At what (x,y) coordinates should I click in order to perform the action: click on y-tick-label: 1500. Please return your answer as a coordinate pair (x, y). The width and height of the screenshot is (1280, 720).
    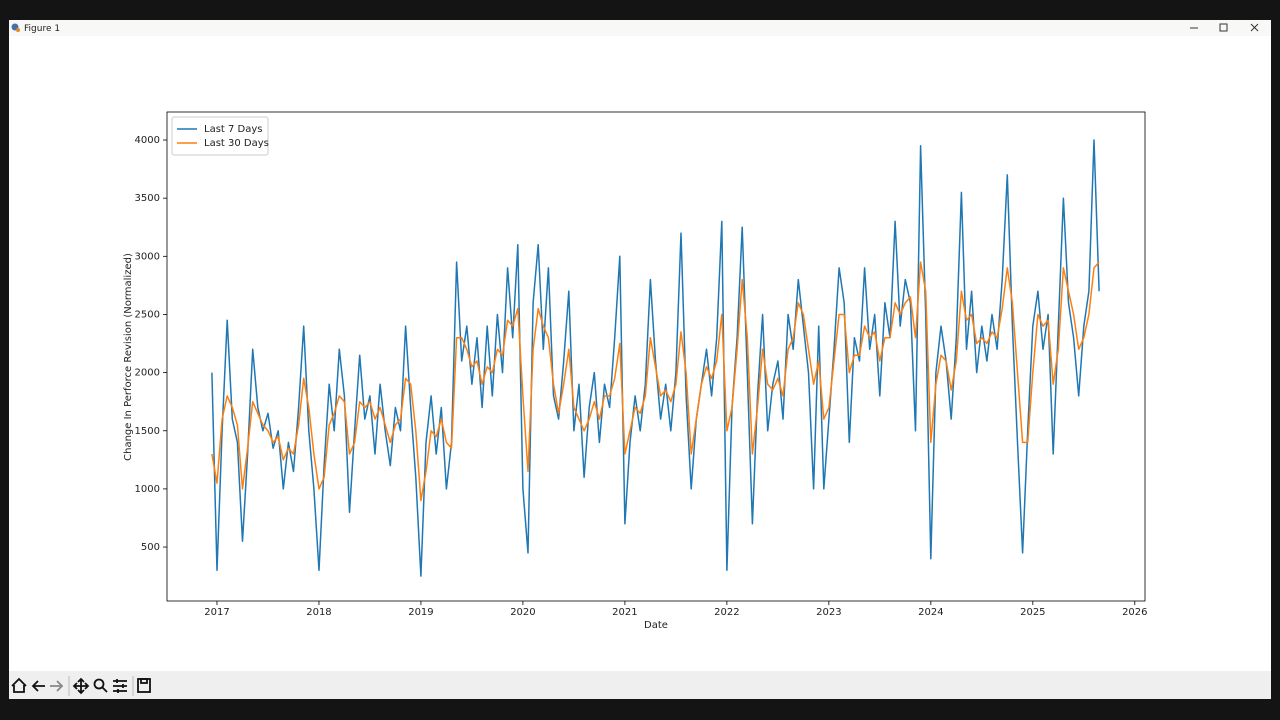
    Looking at the image, I should click on (147, 431).